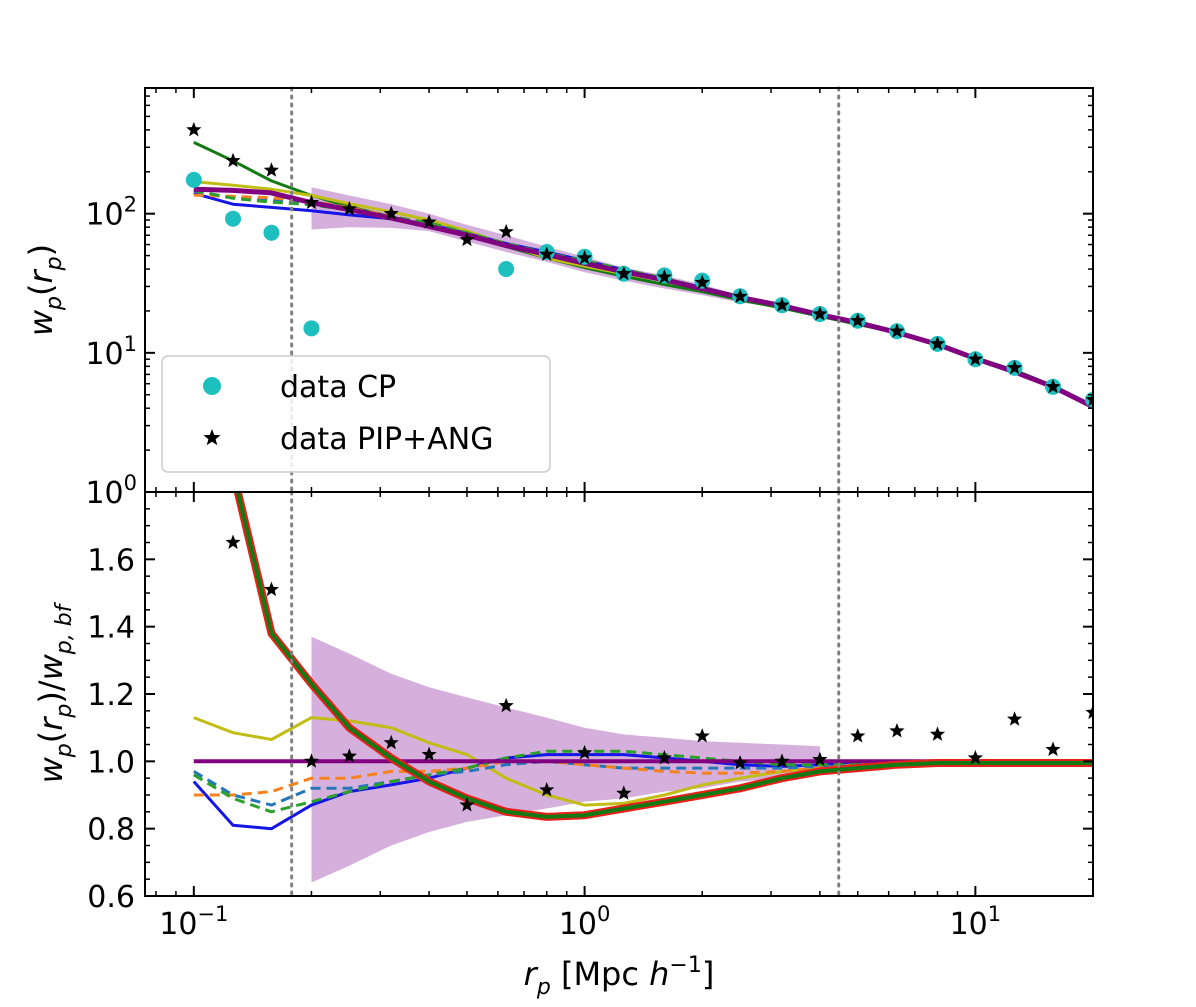 The height and width of the screenshot is (1007, 1196). I want to click on bottom-y-tick-label: 1.6, so click(111, 560).